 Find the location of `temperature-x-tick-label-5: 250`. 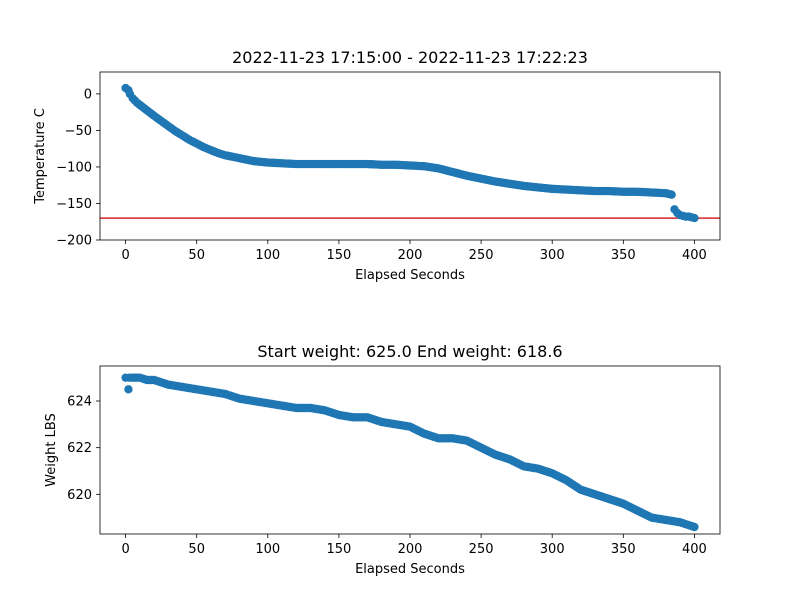

temperature-x-tick-label-5: 250 is located at coordinates (481, 255).